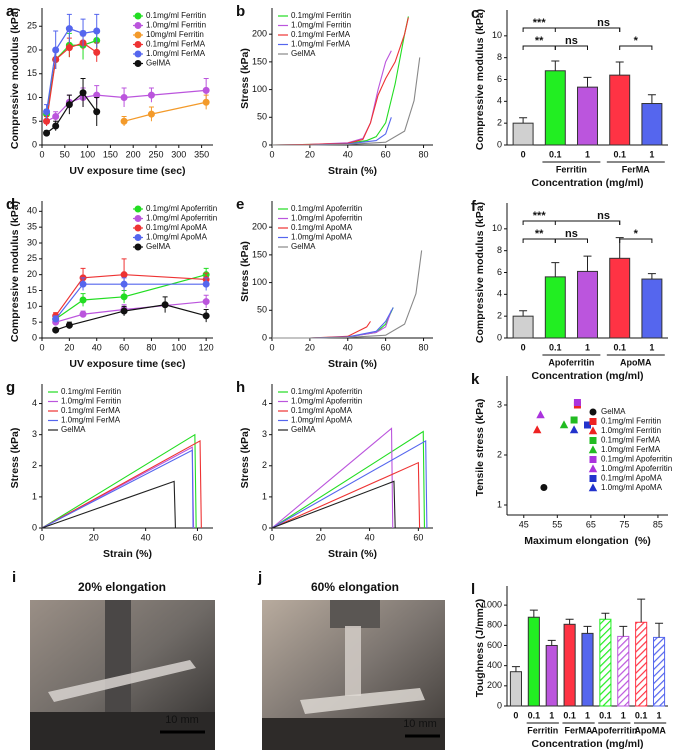 The image size is (691, 750). Describe the element at coordinates (32, 73) in the screenshot. I see `y-tick-label: 15` at that location.